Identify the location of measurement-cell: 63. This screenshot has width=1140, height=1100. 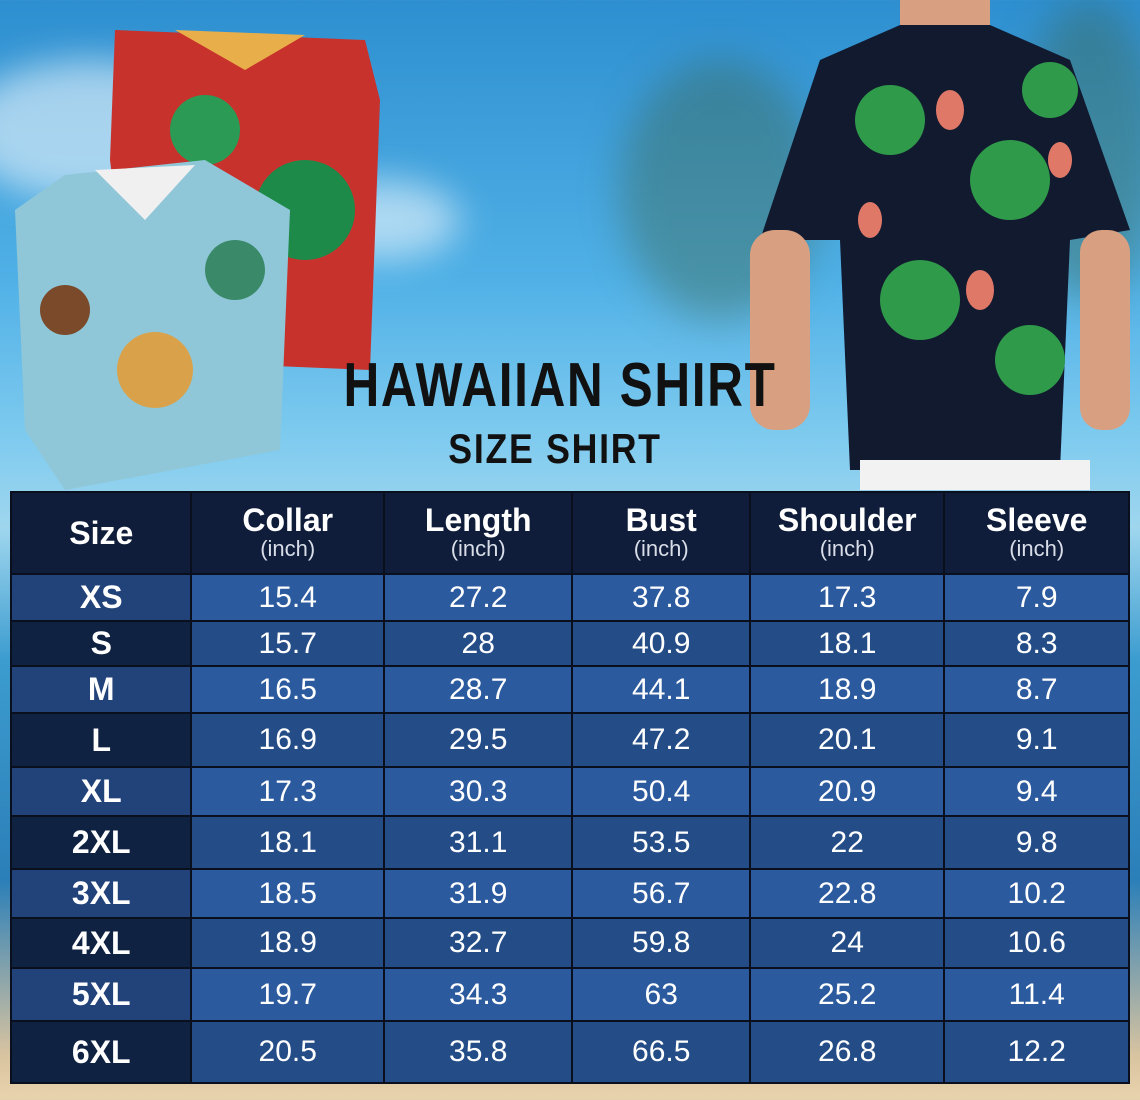
(661, 994).